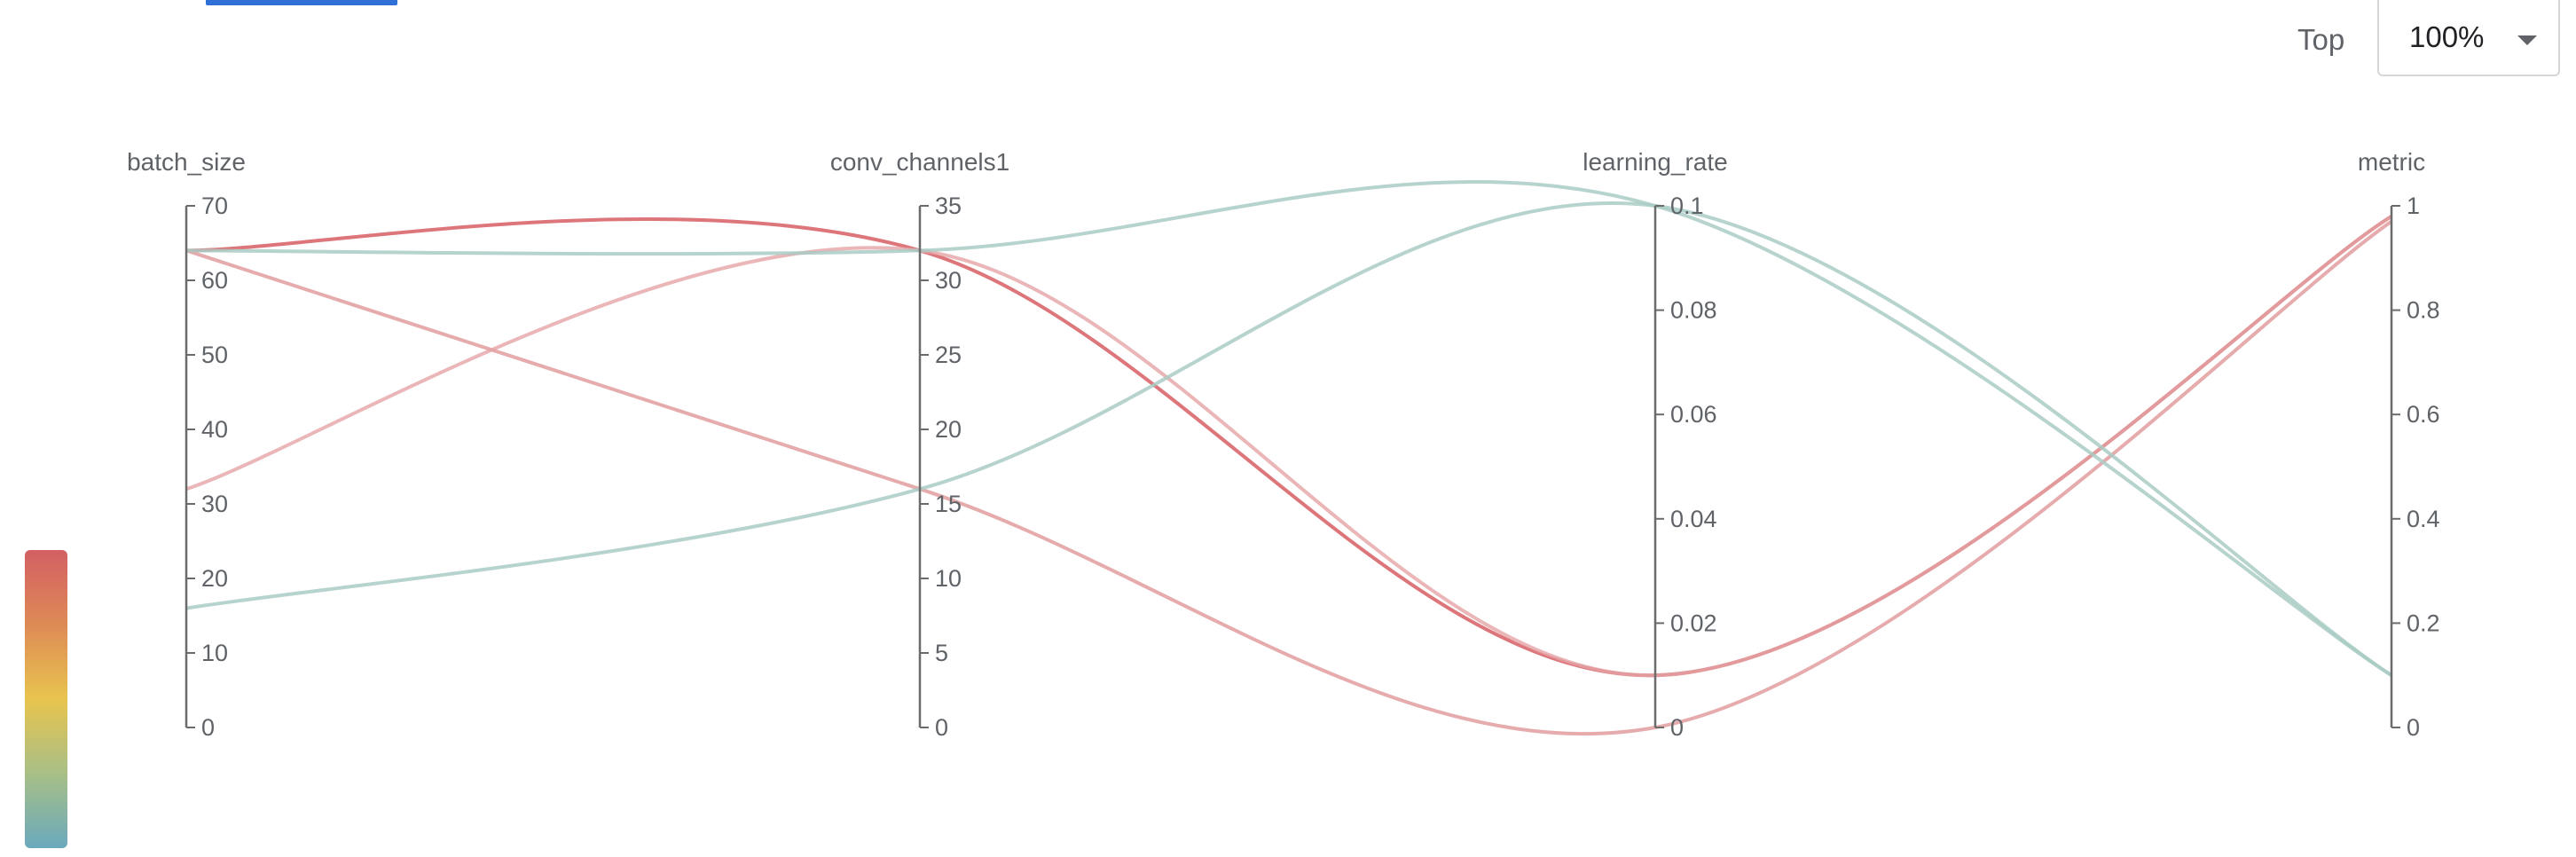 The image size is (2576, 857). I want to click on top-label: Top, so click(2321, 39).